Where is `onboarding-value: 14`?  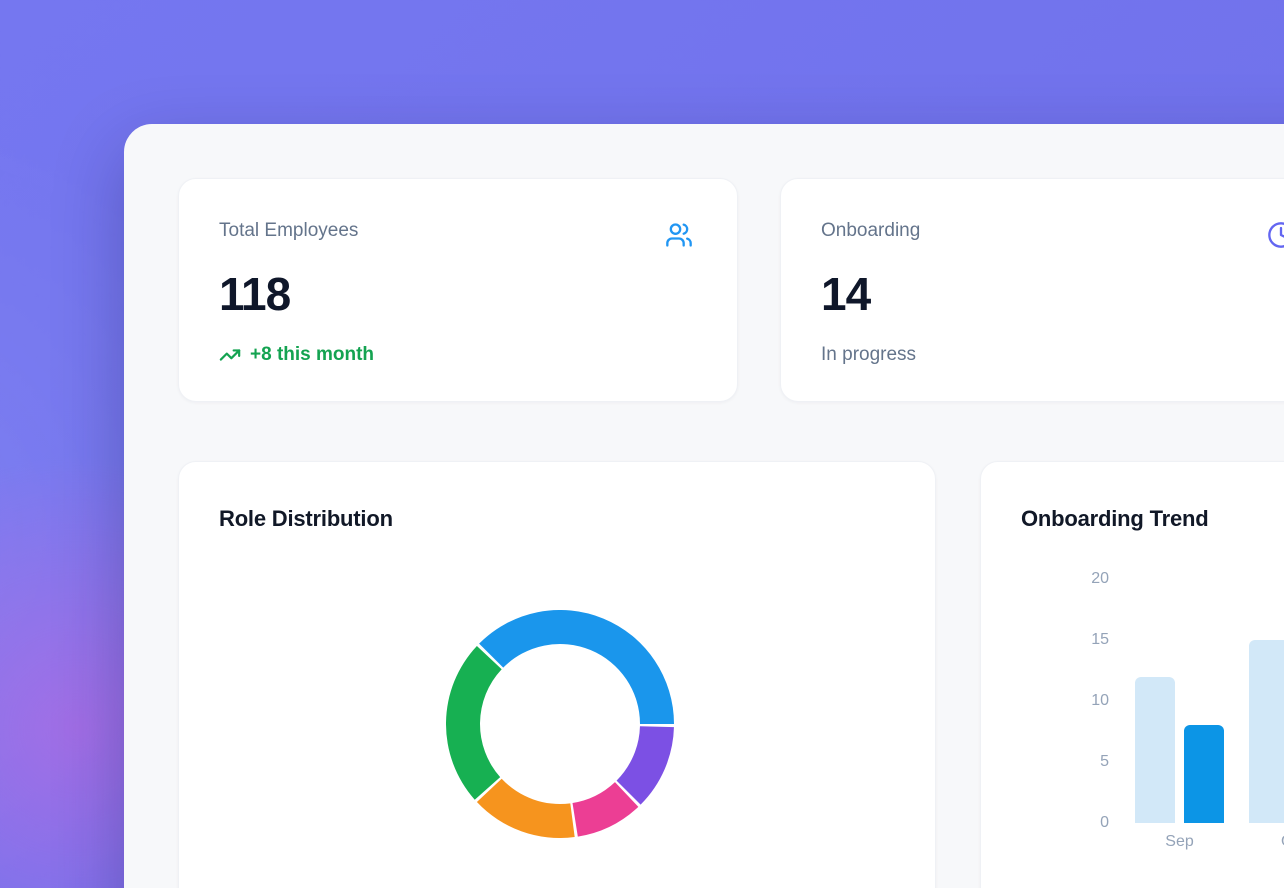
onboarding-value: 14 is located at coordinates (846, 294).